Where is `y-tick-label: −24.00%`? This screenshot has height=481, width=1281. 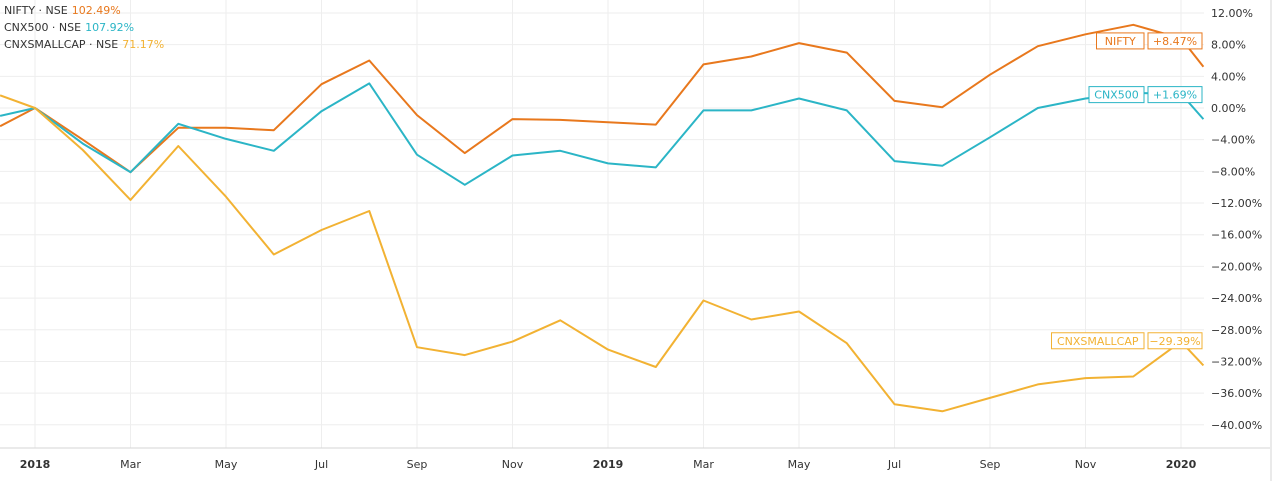
y-tick-label: −24.00% is located at coordinates (1236, 298).